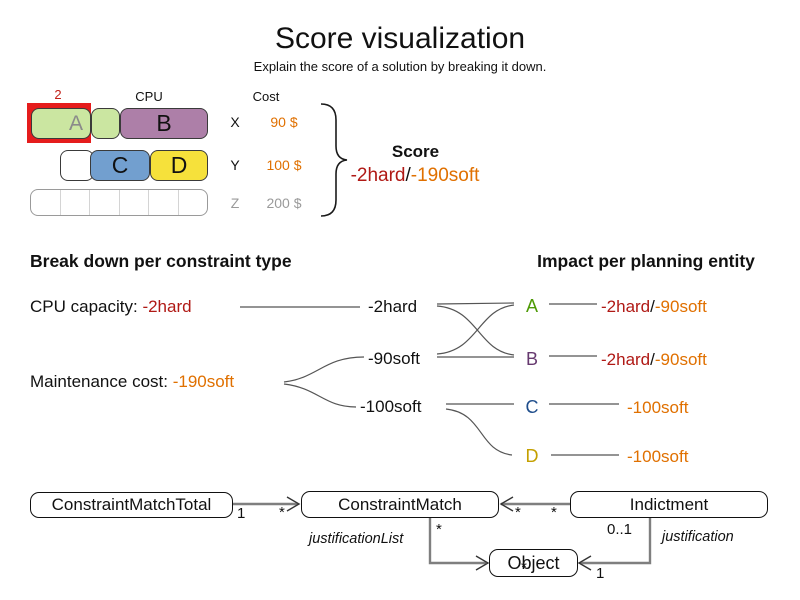 The image size is (800, 600). What do you see at coordinates (203, 381) in the screenshot?
I see `maintenance-cost-value: -190soft` at bounding box center [203, 381].